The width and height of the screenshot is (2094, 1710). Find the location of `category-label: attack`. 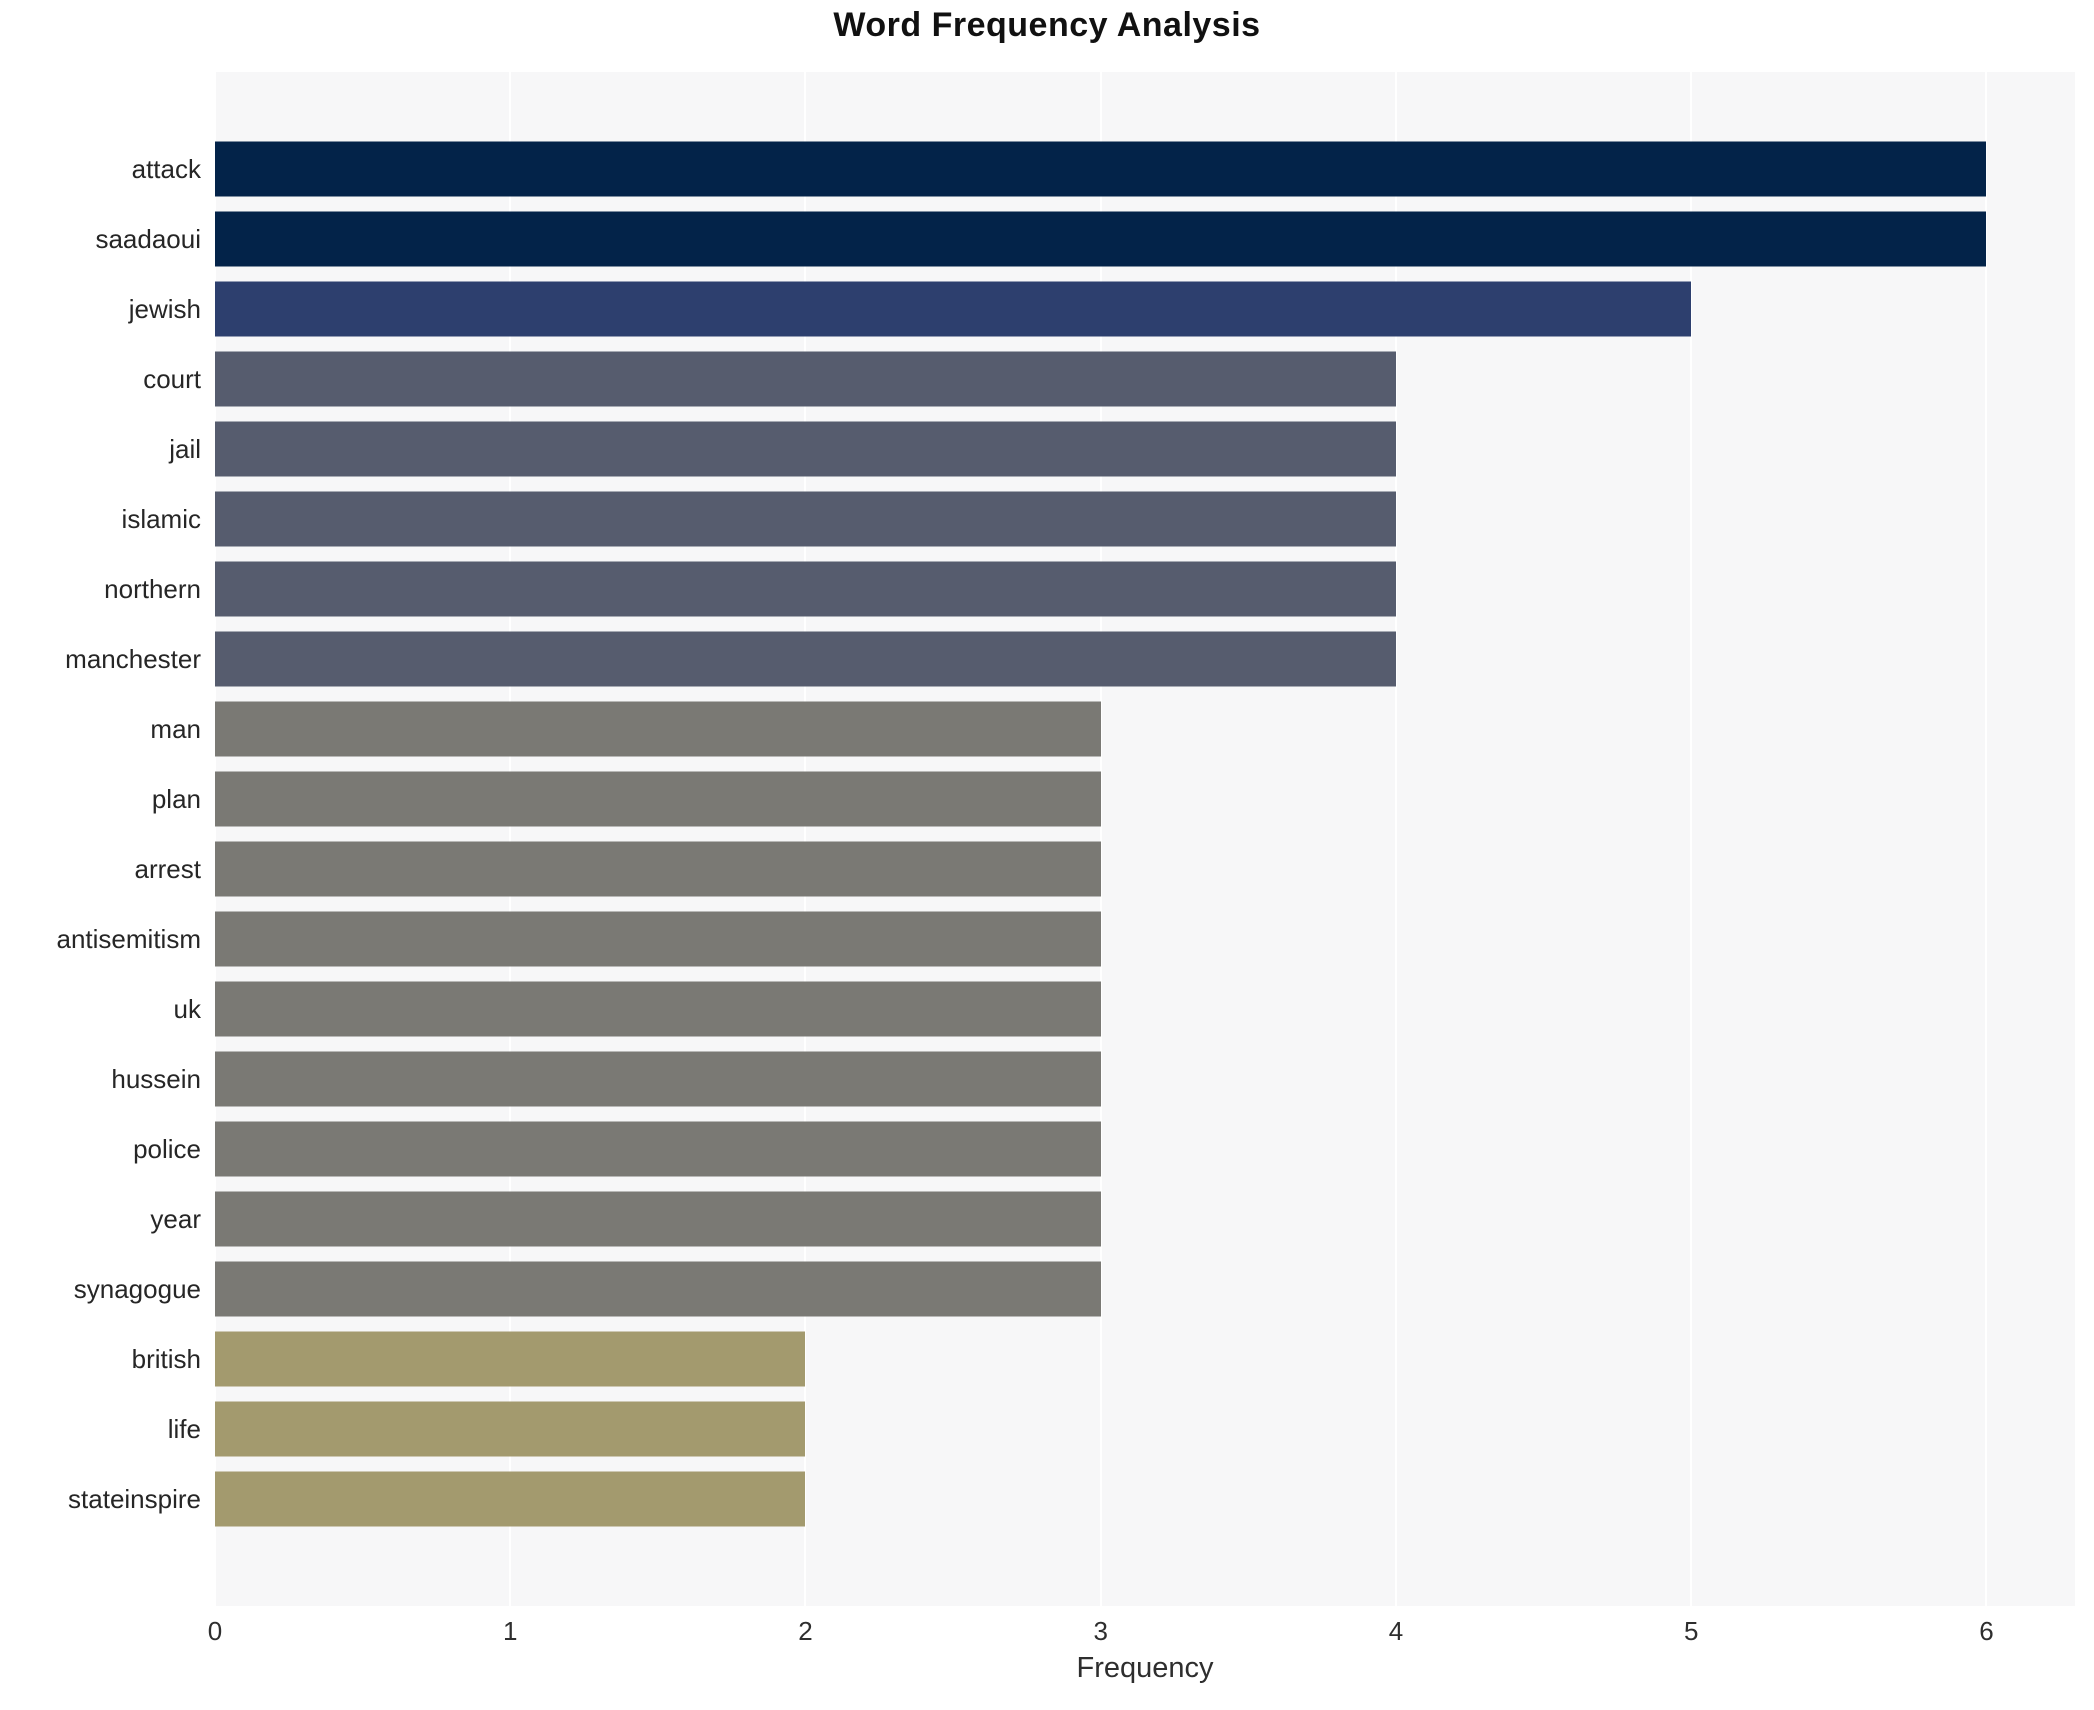

category-label: attack is located at coordinates (166, 168).